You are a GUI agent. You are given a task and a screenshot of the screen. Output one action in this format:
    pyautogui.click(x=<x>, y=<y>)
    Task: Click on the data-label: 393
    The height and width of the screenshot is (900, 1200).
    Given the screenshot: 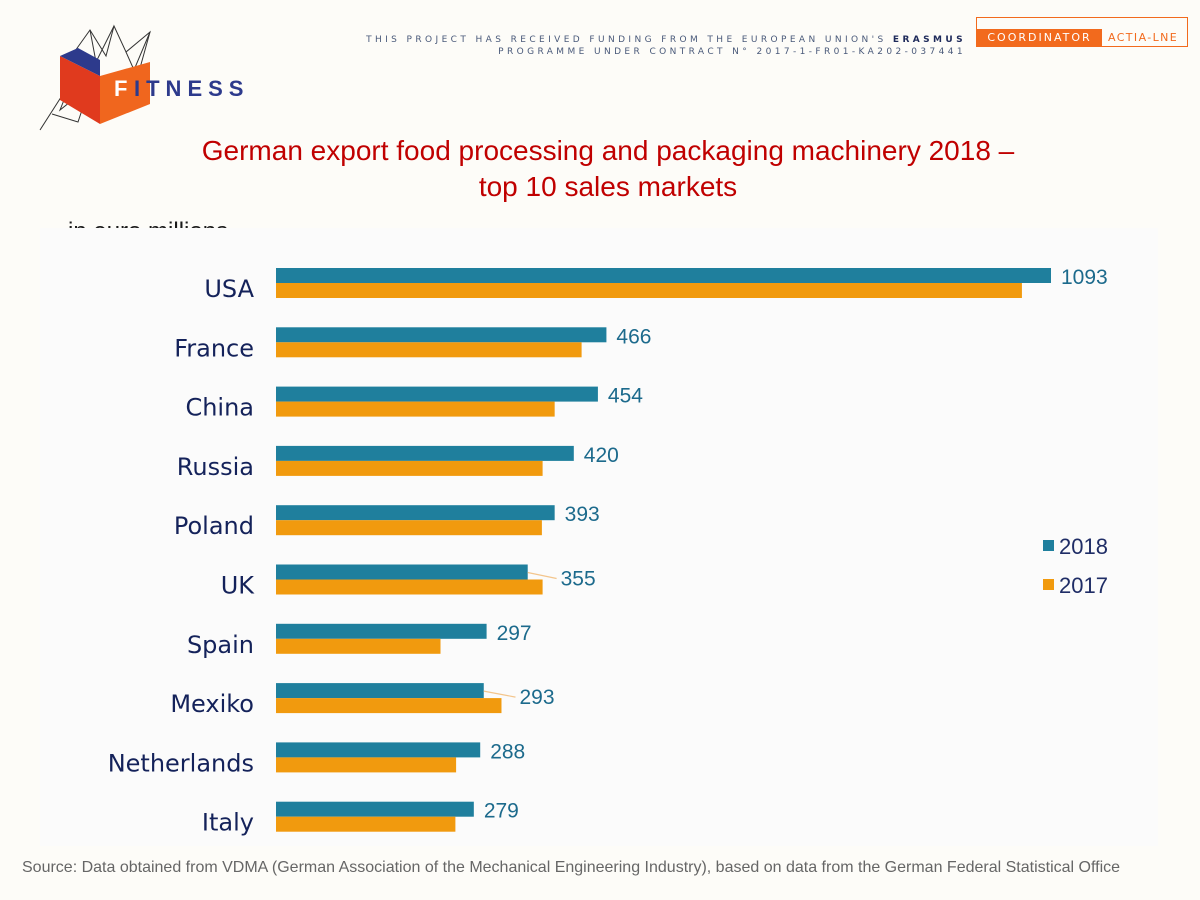 What is the action you would take?
    pyautogui.click(x=582, y=514)
    